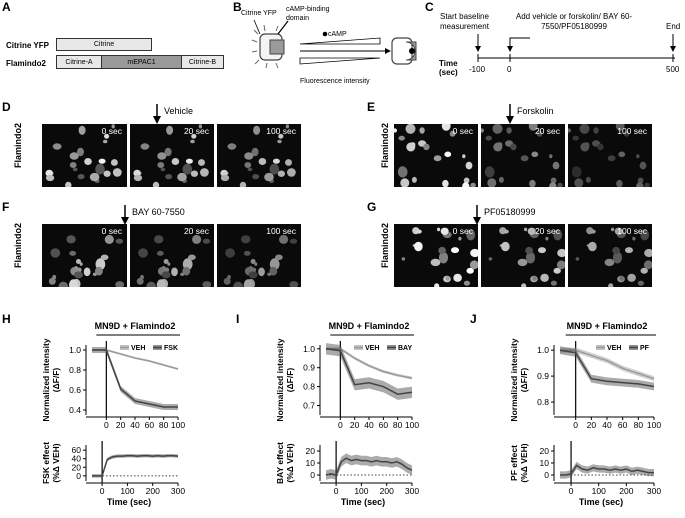  What do you see at coordinates (78, 476) in the screenshot?
I see `y-tick-label: 0` at bounding box center [78, 476].